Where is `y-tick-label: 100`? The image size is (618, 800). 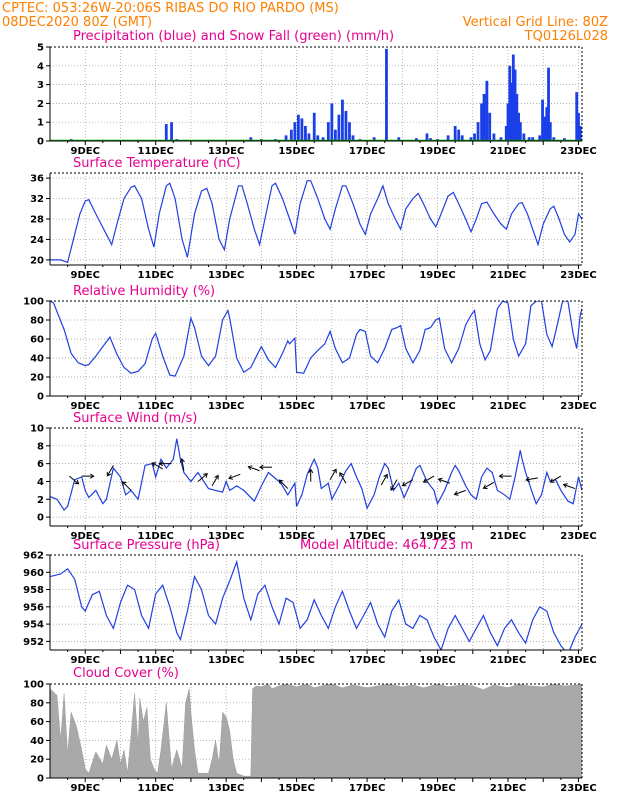 y-tick-label: 100 is located at coordinates (33, 302).